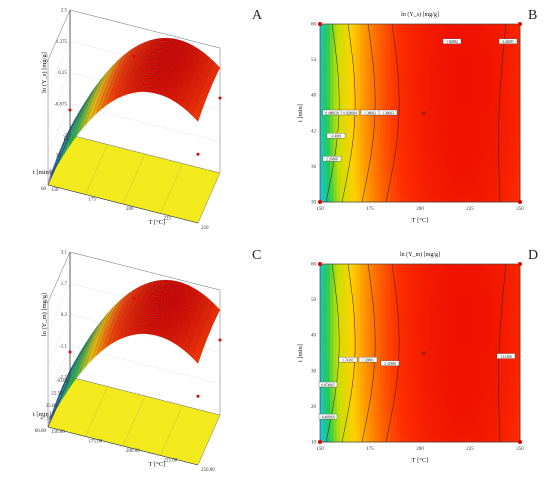 Image resolution: width=550 pixels, height=488 pixels. Describe the element at coordinates (370, 113) in the screenshot. I see `contour-label: 1.38003` at that location.